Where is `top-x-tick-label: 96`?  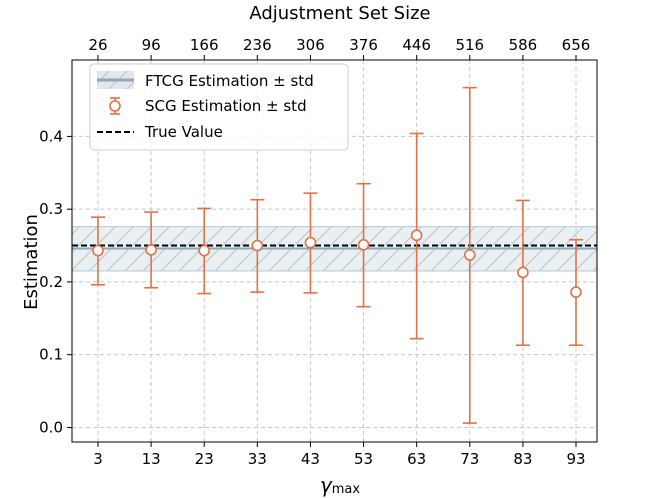 top-x-tick-label: 96 is located at coordinates (151, 45).